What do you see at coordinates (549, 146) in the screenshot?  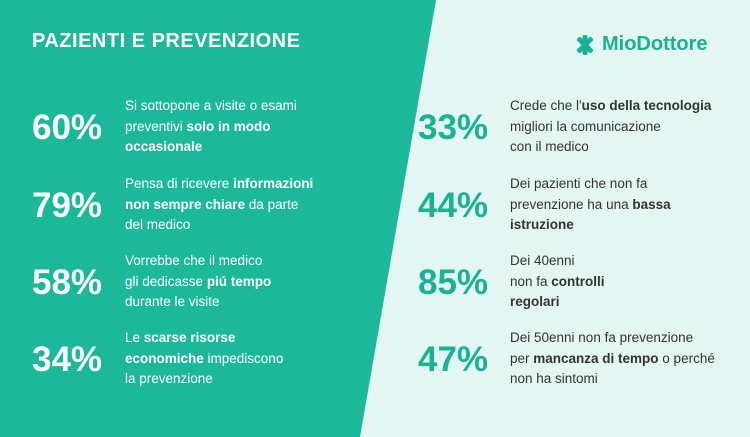 I see `text: con il medico` at bounding box center [549, 146].